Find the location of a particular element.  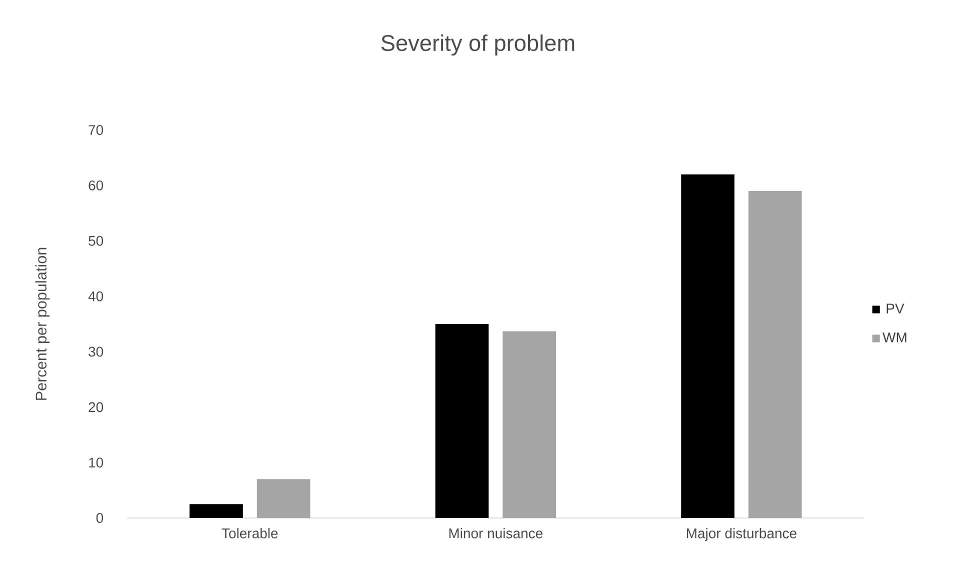

y-tick-label: 40 is located at coordinates (96, 296).